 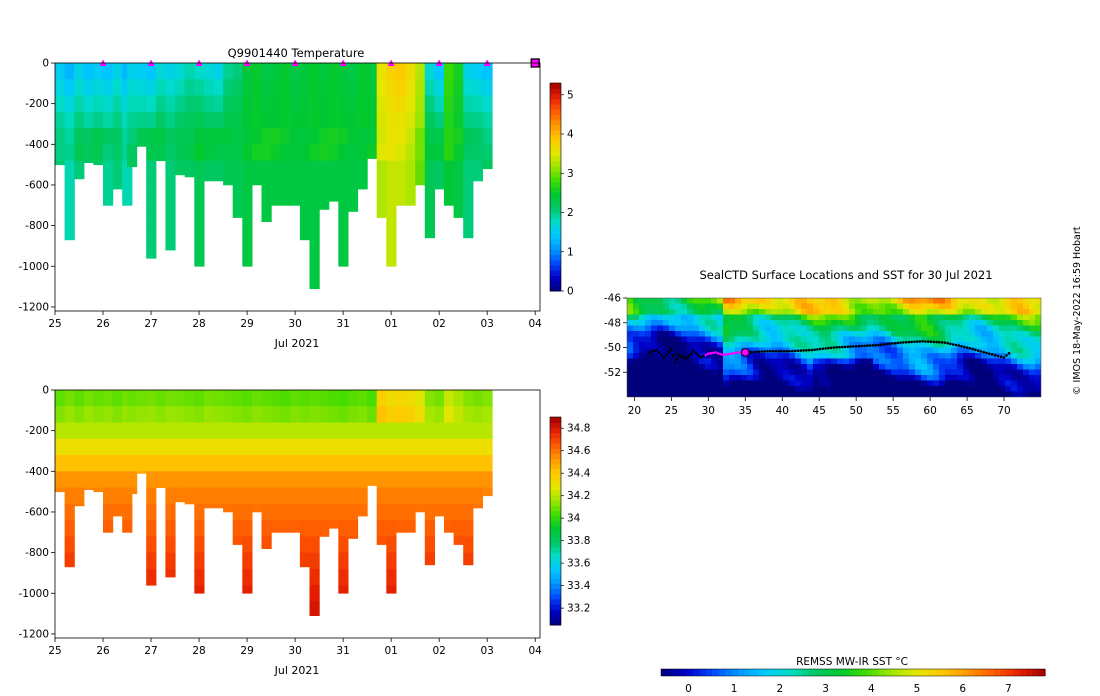 What do you see at coordinates (1008, 689) in the screenshot?
I see `sst-colorbar-tick-label: 7` at bounding box center [1008, 689].